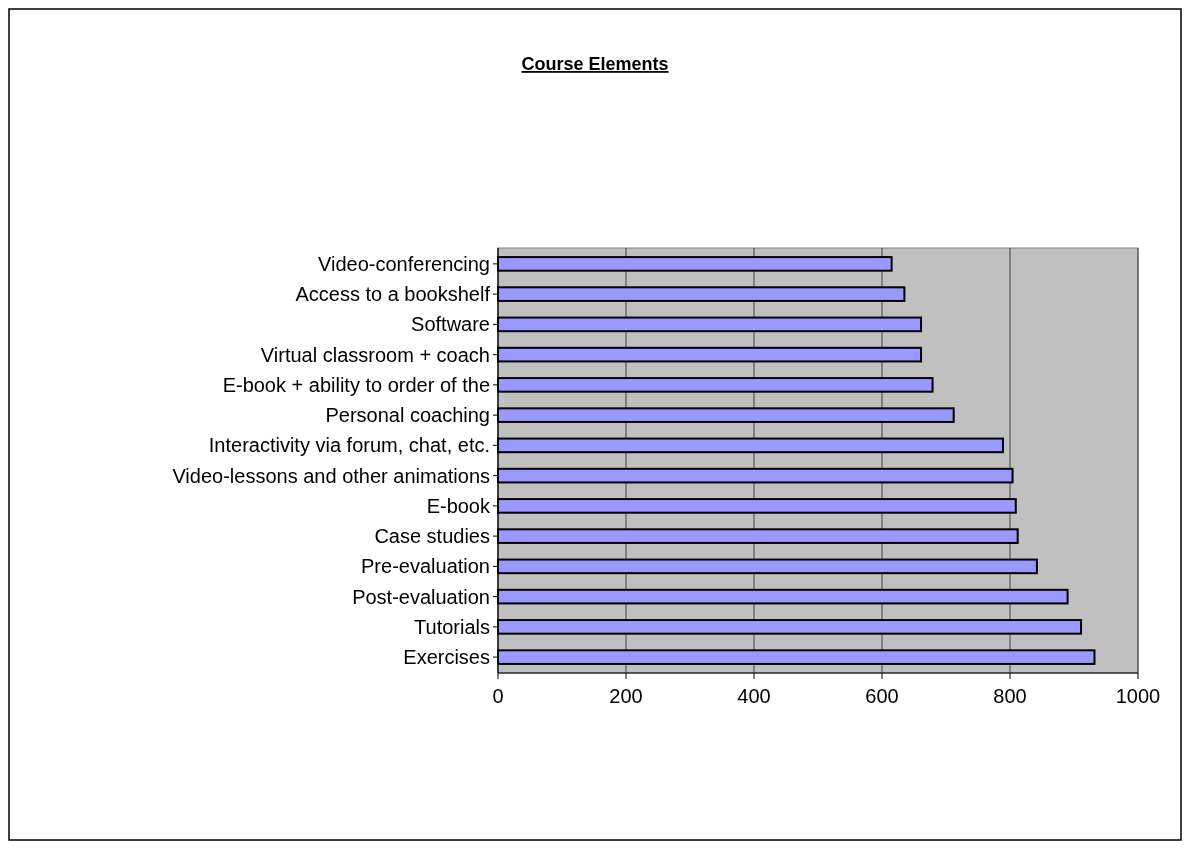  I want to click on x-tick-label: 800, so click(1010, 696).